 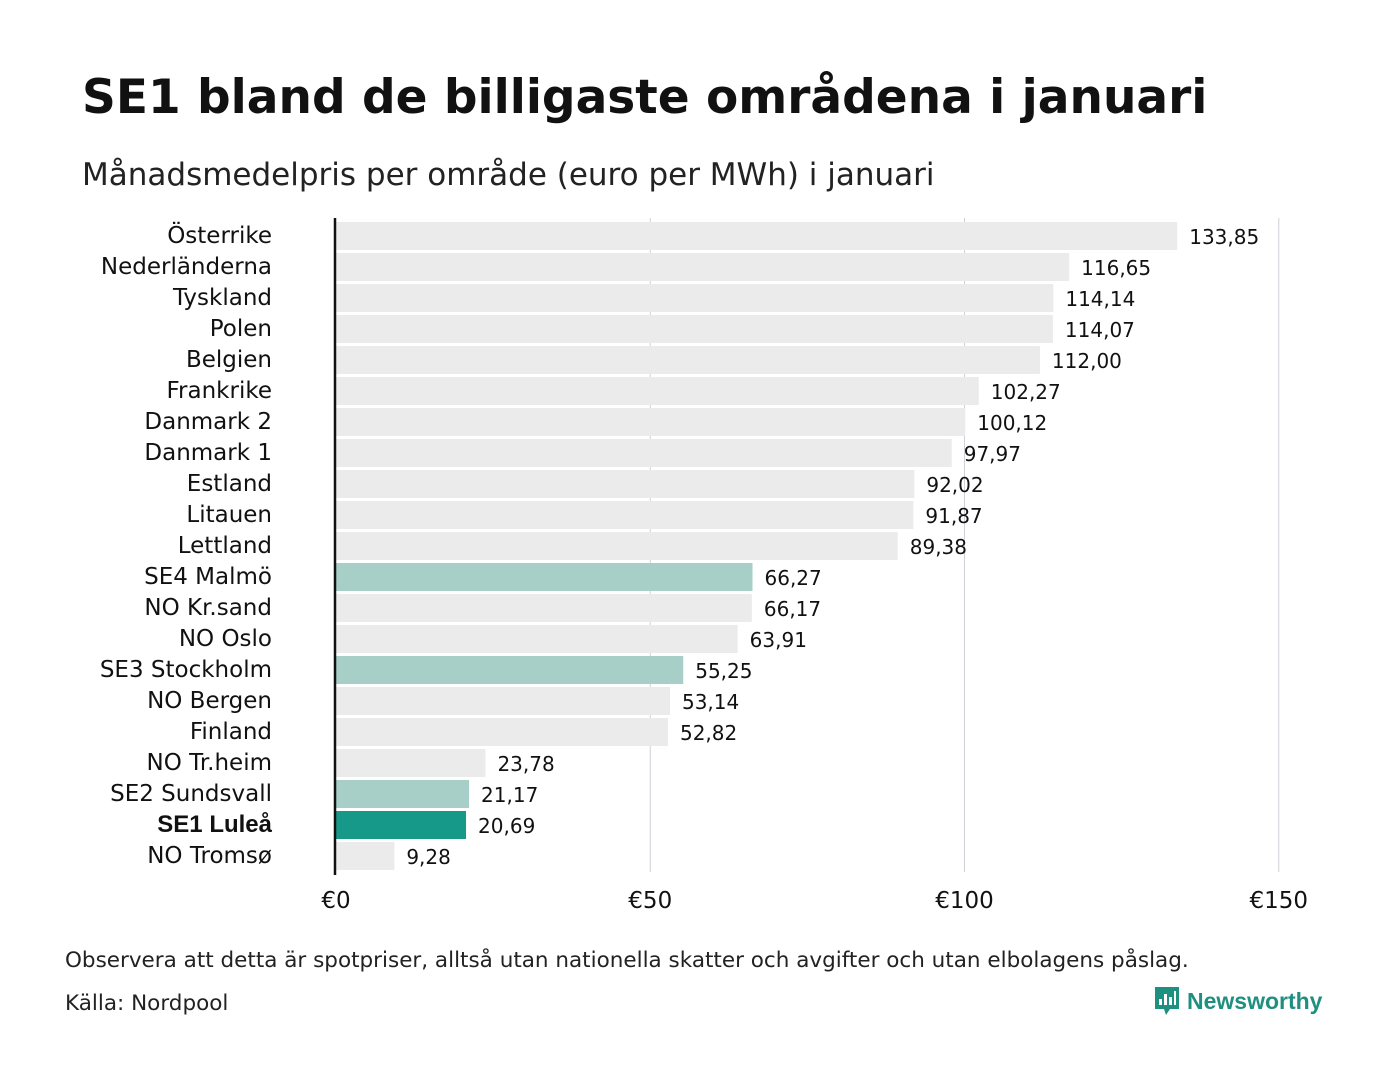 I want to click on category-label: Litauen, so click(x=229, y=515).